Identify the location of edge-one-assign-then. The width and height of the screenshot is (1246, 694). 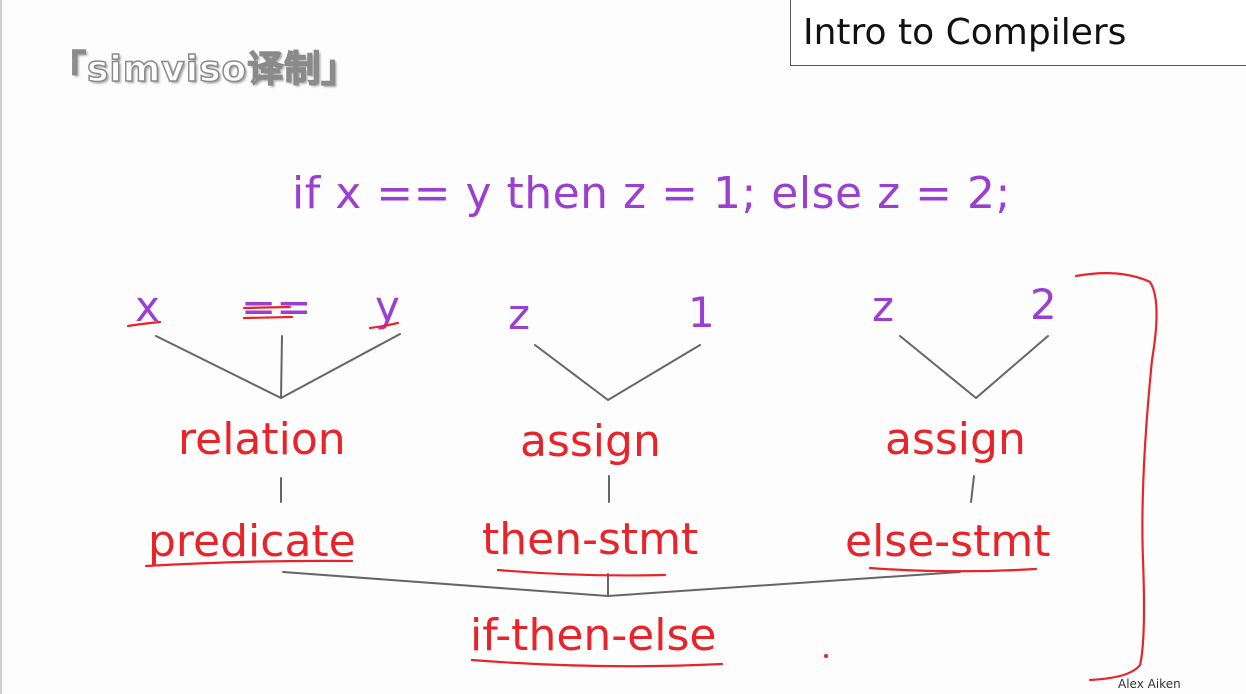
(654, 372).